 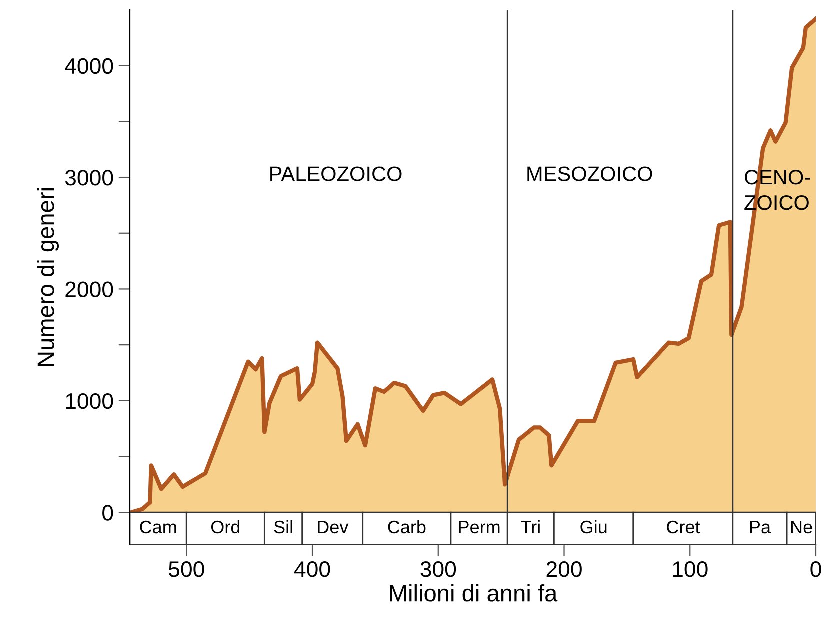 I want to click on annotation: MESOZOICO, so click(x=590, y=174).